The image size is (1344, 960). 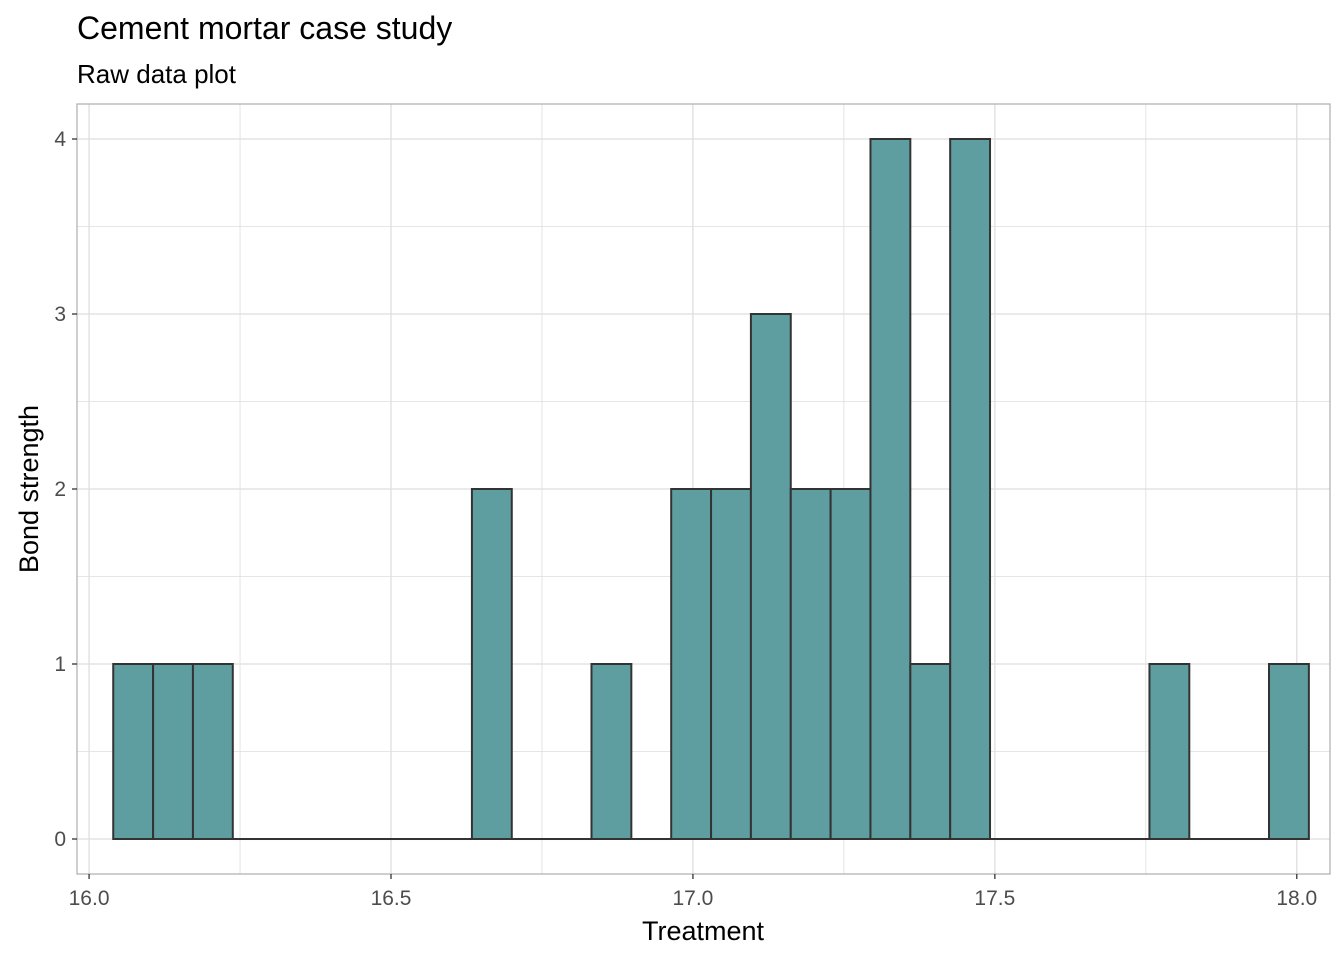 What do you see at coordinates (60, 839) in the screenshot?
I see `y-tick-label: 0` at bounding box center [60, 839].